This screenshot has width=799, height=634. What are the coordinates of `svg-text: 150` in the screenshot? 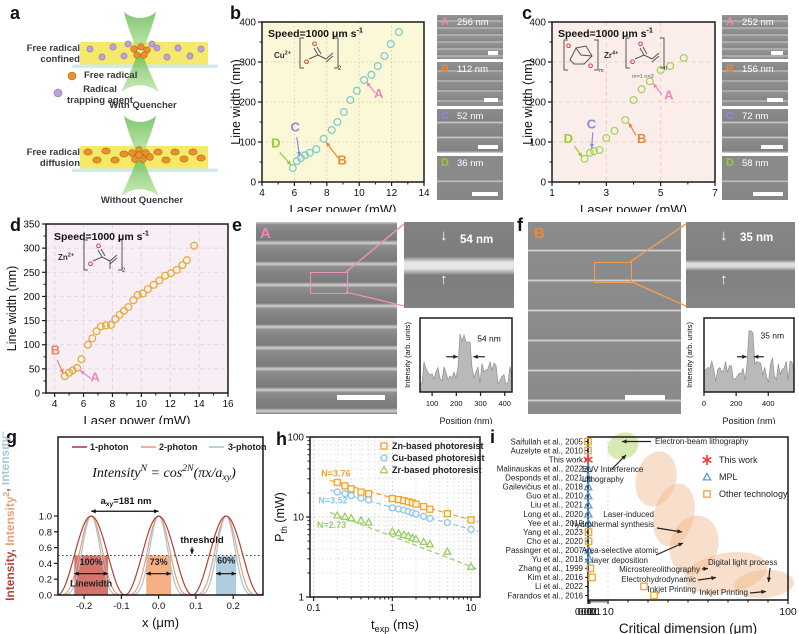 It's located at (31, 321).